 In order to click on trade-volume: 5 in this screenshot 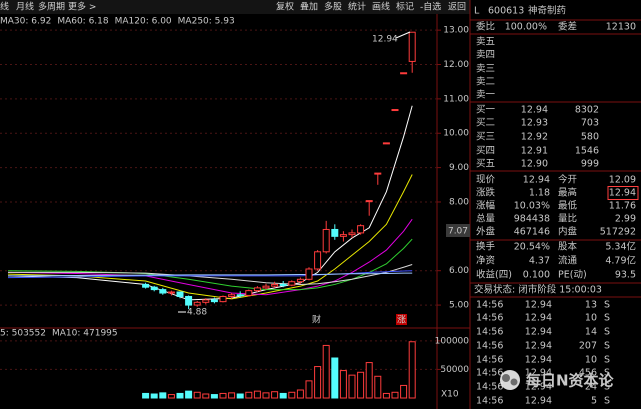, I will do `click(594, 401)`.